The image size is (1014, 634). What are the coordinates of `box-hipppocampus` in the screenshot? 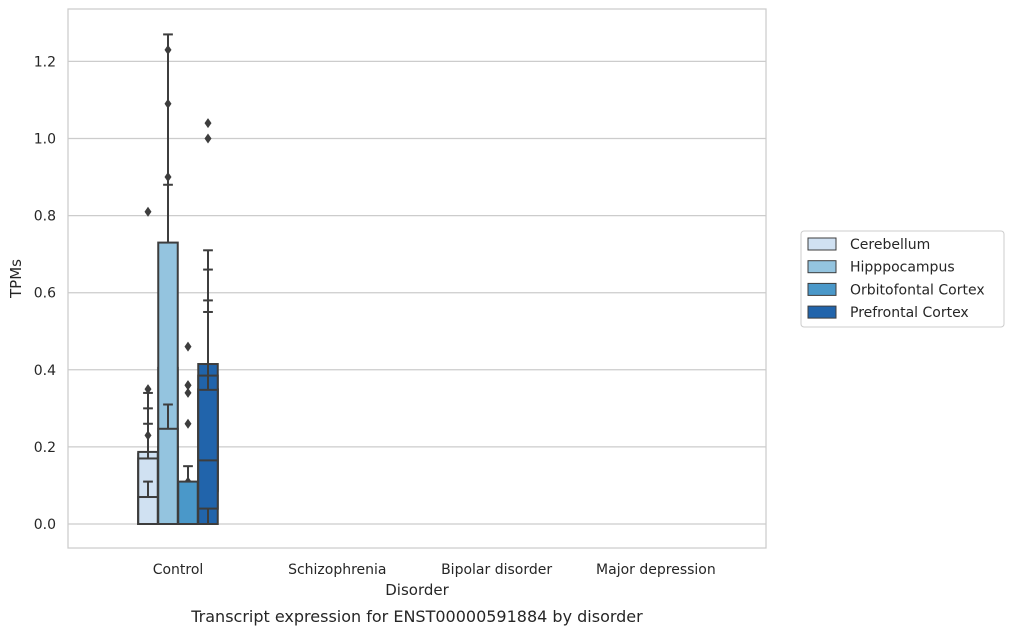 It's located at (168, 284).